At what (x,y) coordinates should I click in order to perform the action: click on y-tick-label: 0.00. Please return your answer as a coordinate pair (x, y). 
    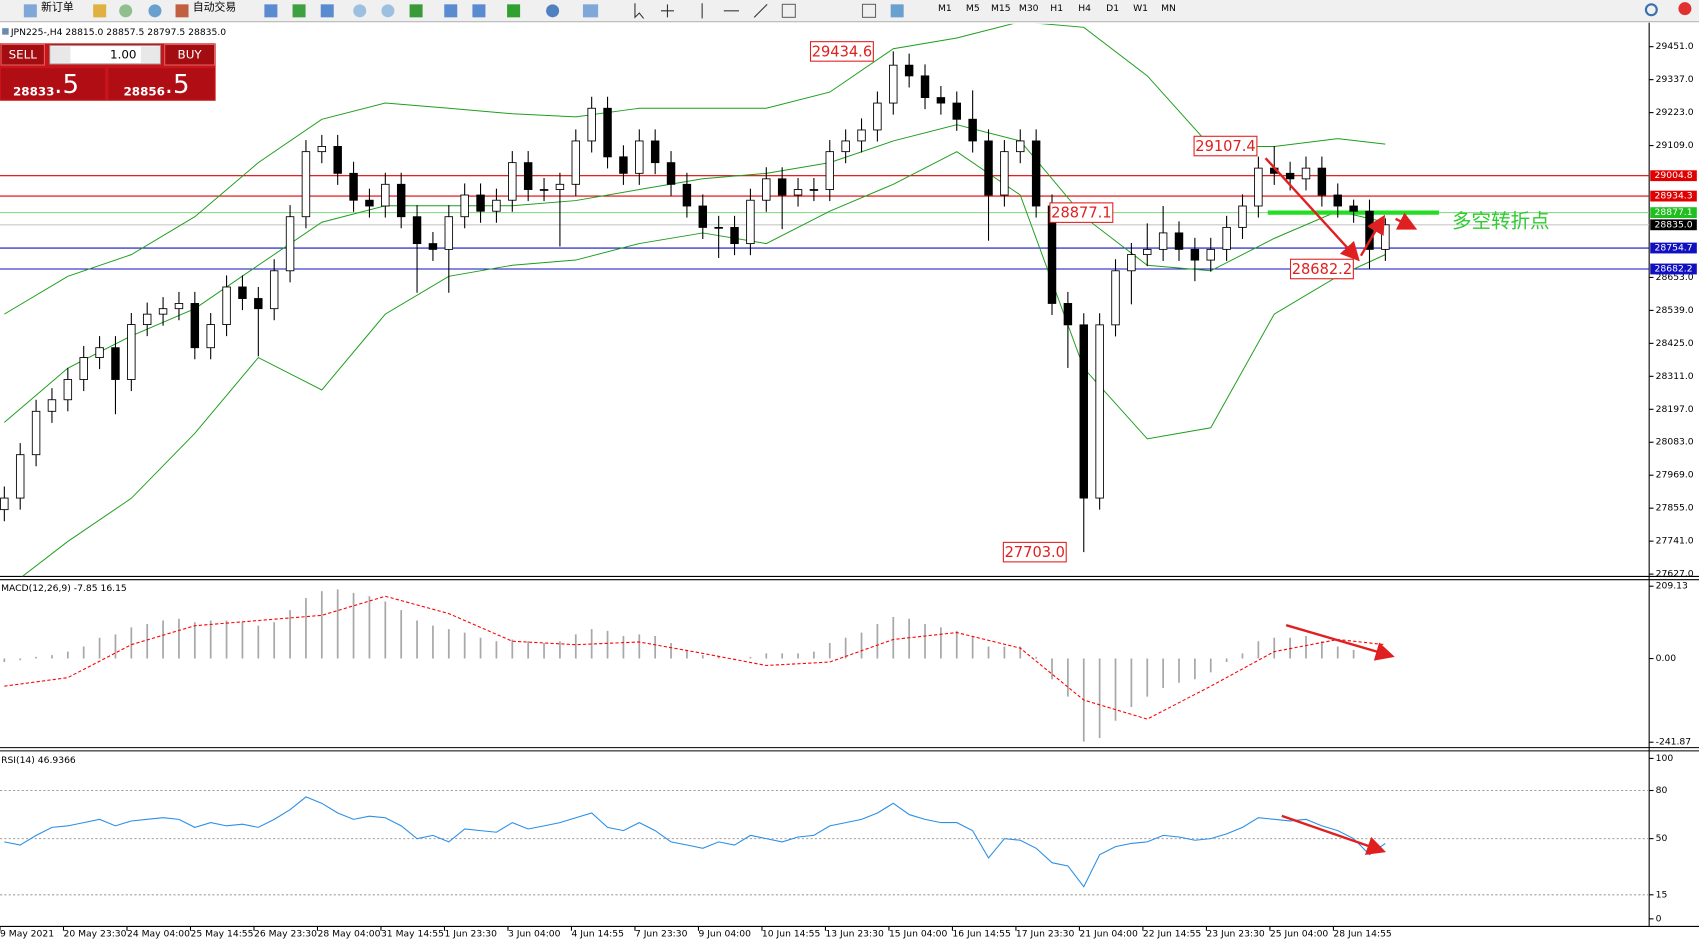
    Looking at the image, I should click on (1666, 658).